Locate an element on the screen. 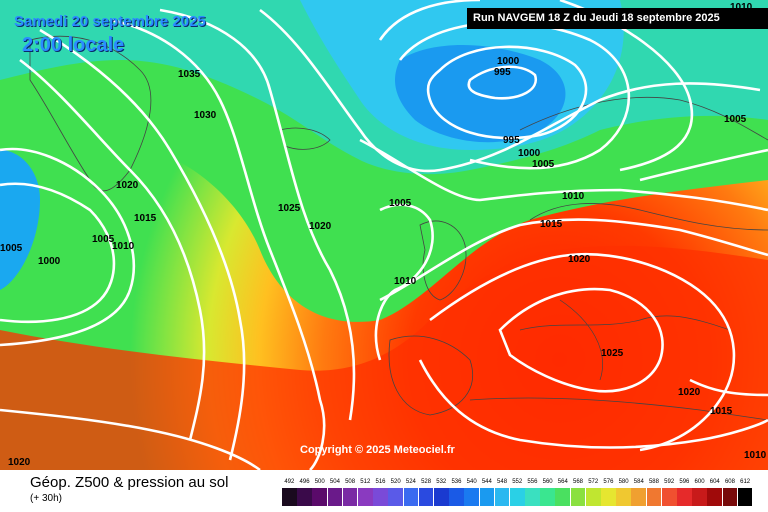 Image resolution: width=768 pixels, height=512 pixels. legend-value: 592 is located at coordinates (669, 482).